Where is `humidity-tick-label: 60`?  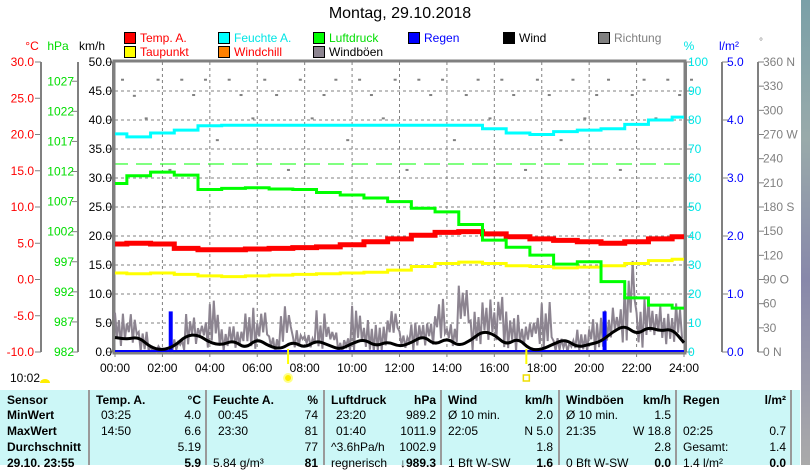 humidity-tick-label: 60 is located at coordinates (695, 178).